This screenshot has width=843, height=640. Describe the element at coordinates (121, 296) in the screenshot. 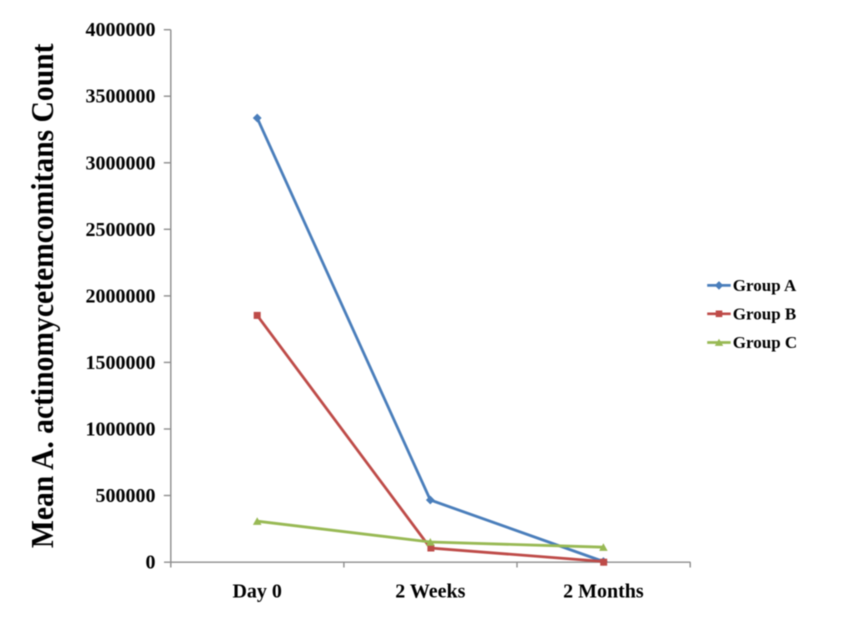

I see `svg-text: 2000000` at that location.